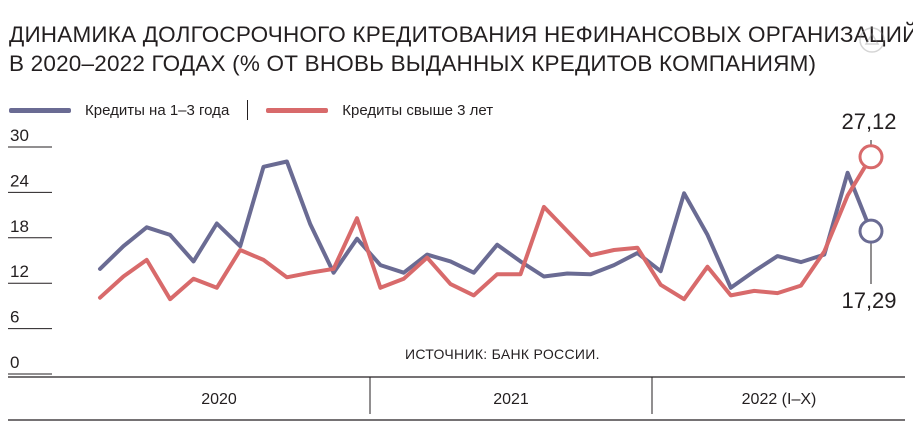 The width and height of the screenshot is (913, 428). What do you see at coordinates (157, 110) in the screenshot?
I see `legend-label-short-term: Кредиты на 1–3 года` at bounding box center [157, 110].